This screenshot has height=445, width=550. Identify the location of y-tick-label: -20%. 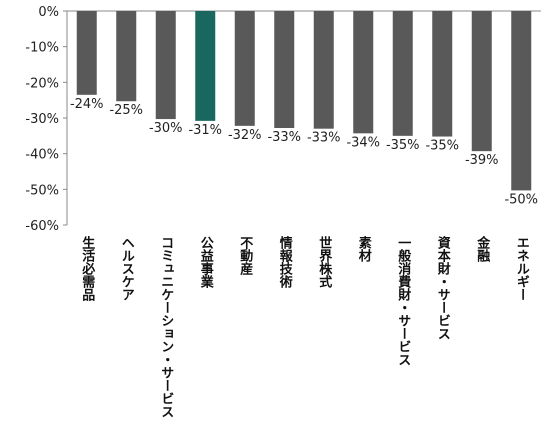
(42, 83).